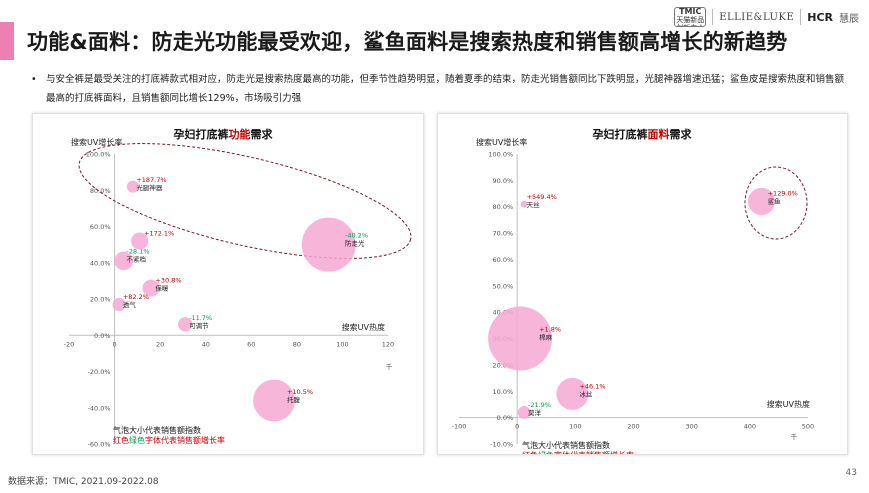  What do you see at coordinates (7, 41) in the screenshot?
I see `title-accent-bar` at bounding box center [7, 41].